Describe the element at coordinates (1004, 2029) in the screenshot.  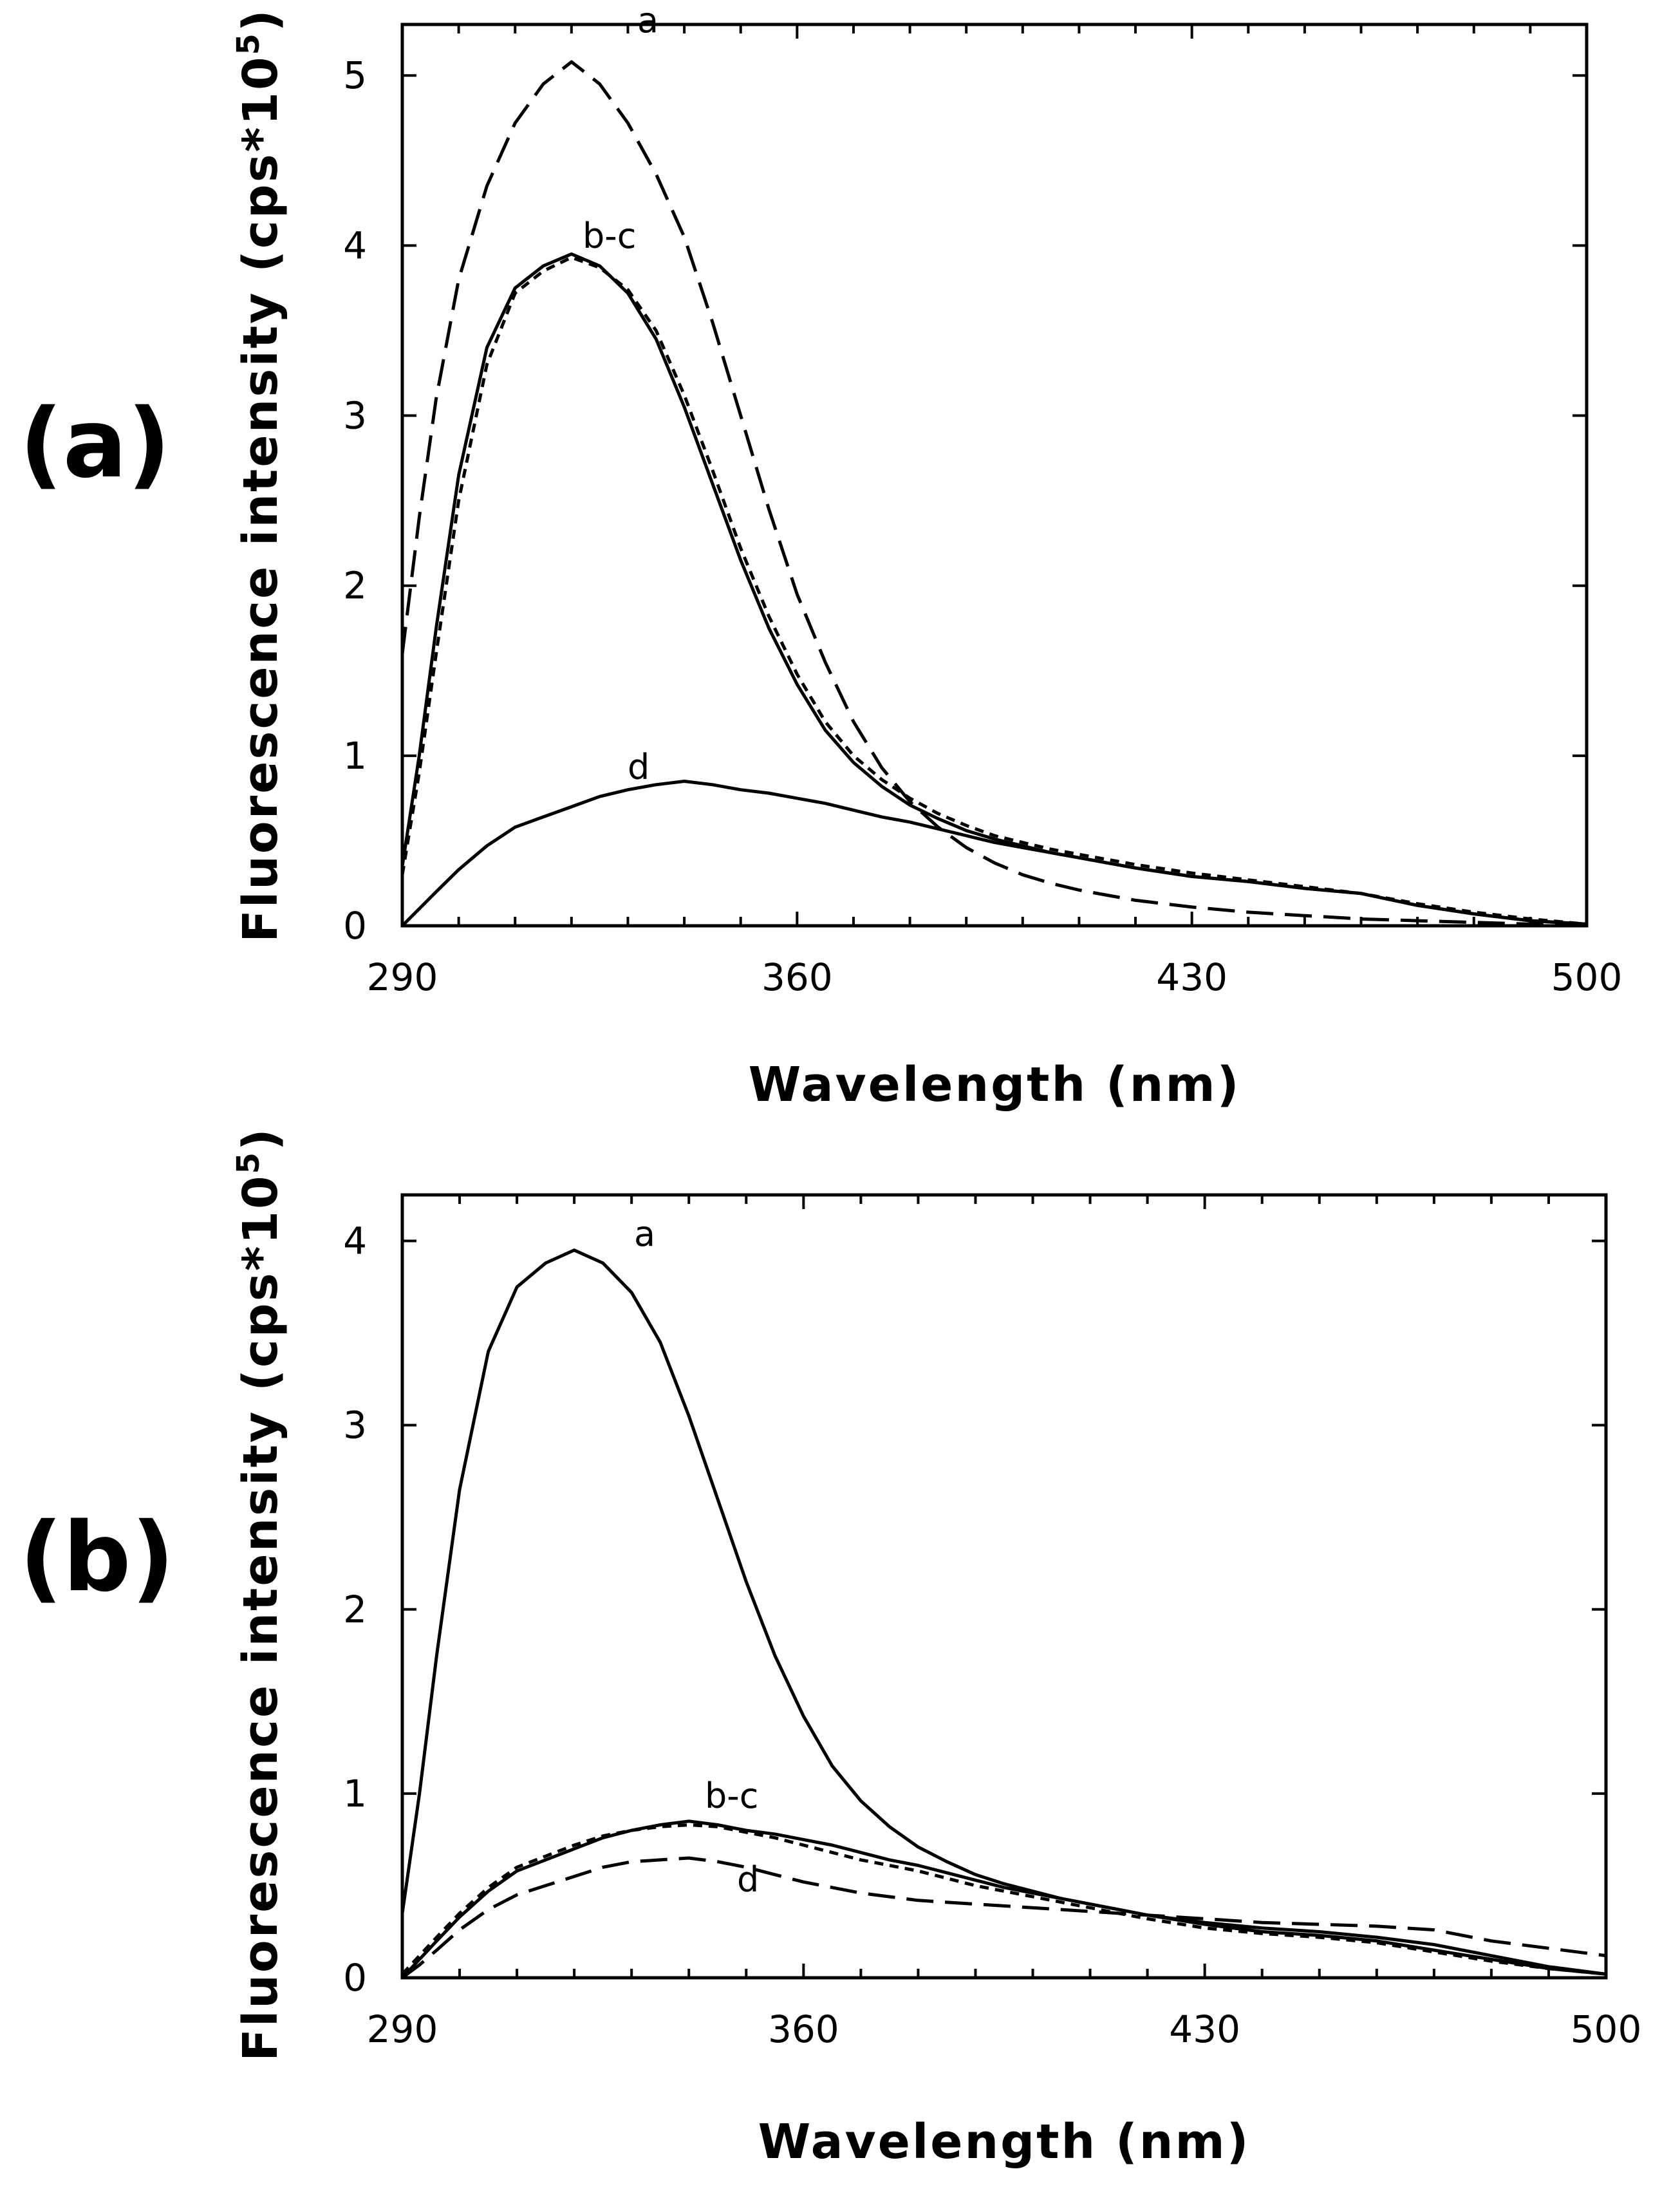
I see `x-tick-labels-b: 290 360 430 500` at that location.